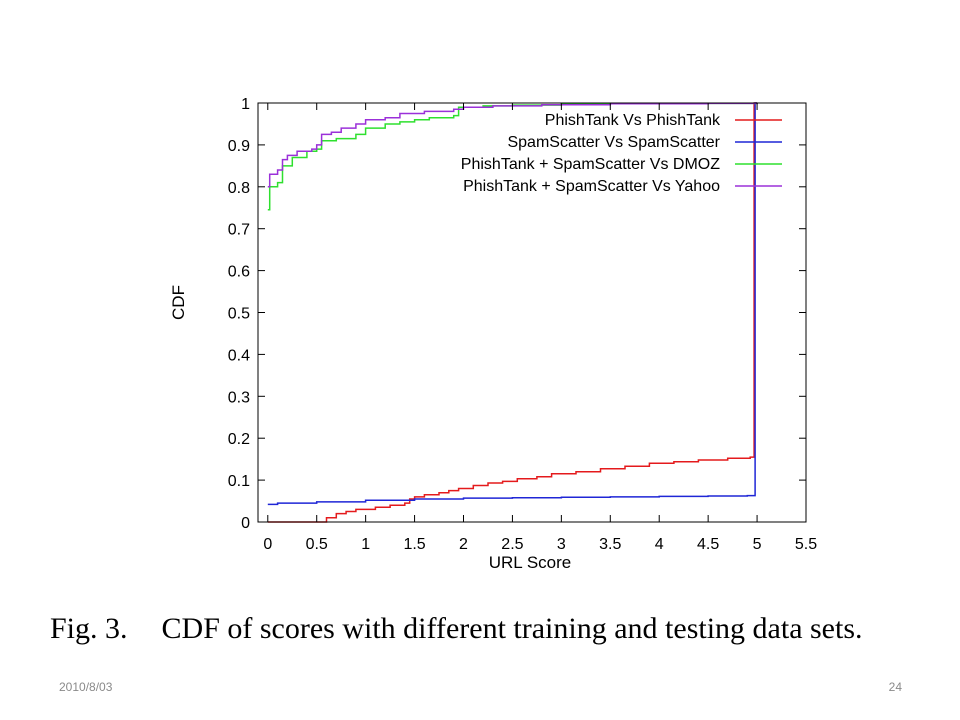 The image size is (960, 720). I want to click on y-tick-label: 0.6, so click(239, 272).